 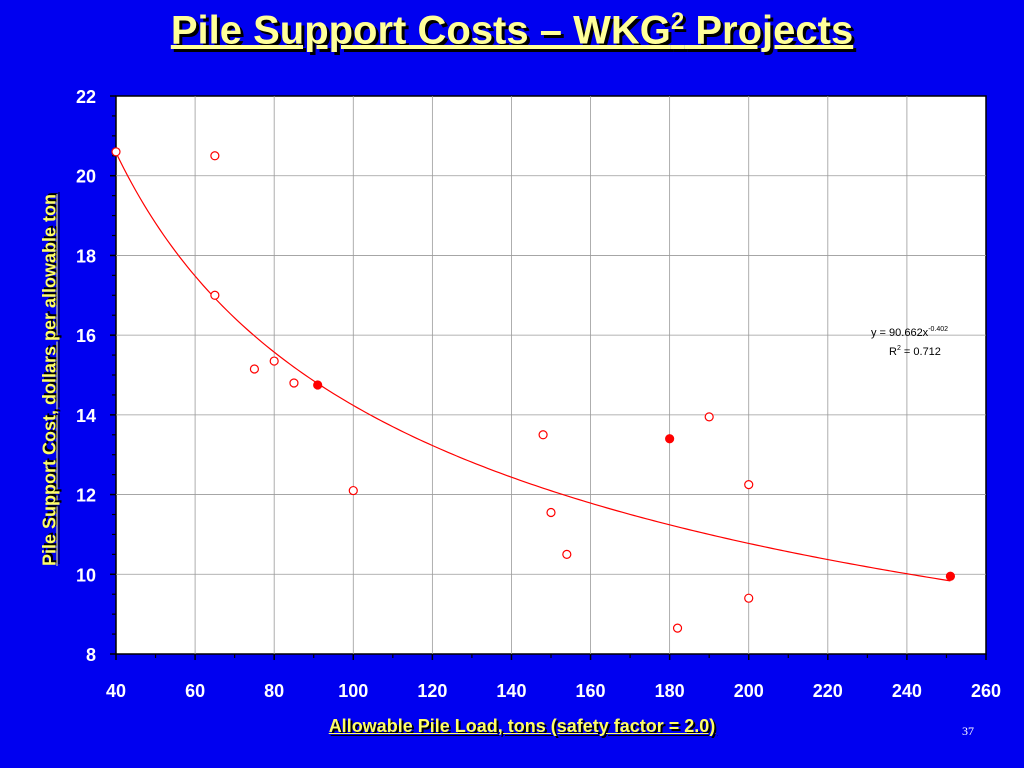 I want to click on y-tick-label: 20, so click(x=86, y=177).